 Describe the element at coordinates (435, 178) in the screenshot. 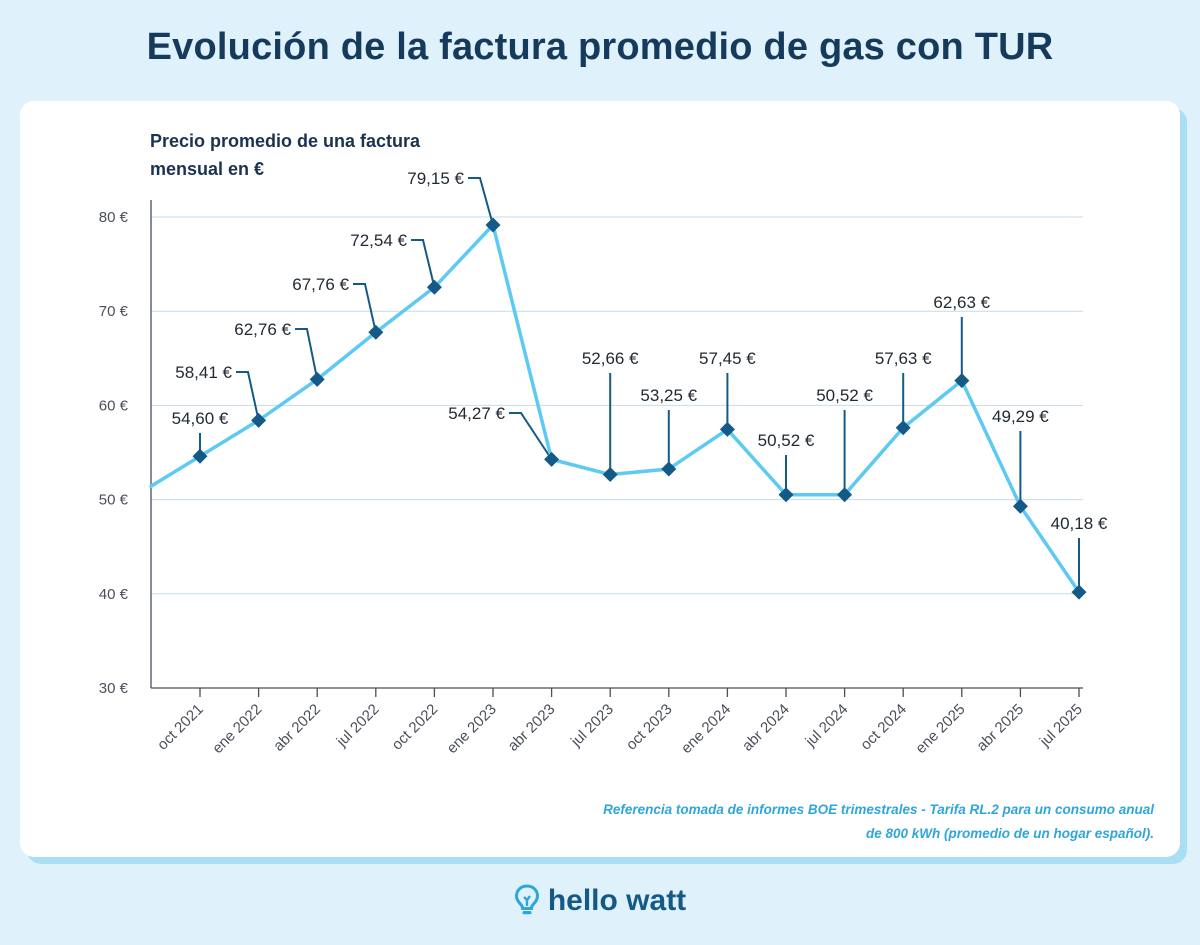

I see `data-label: 79,15 €` at that location.